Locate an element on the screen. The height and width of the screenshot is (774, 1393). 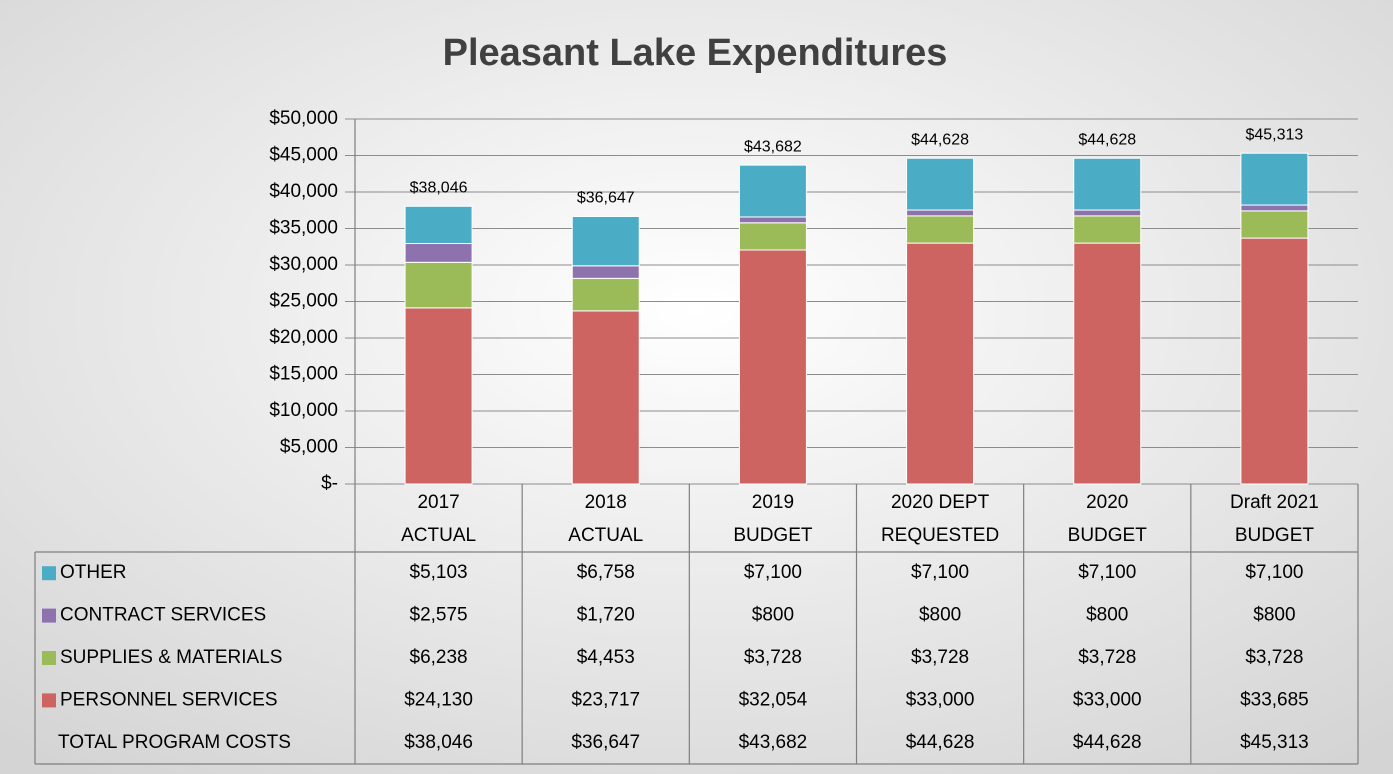
table-cell: $2,575 is located at coordinates (439, 615).